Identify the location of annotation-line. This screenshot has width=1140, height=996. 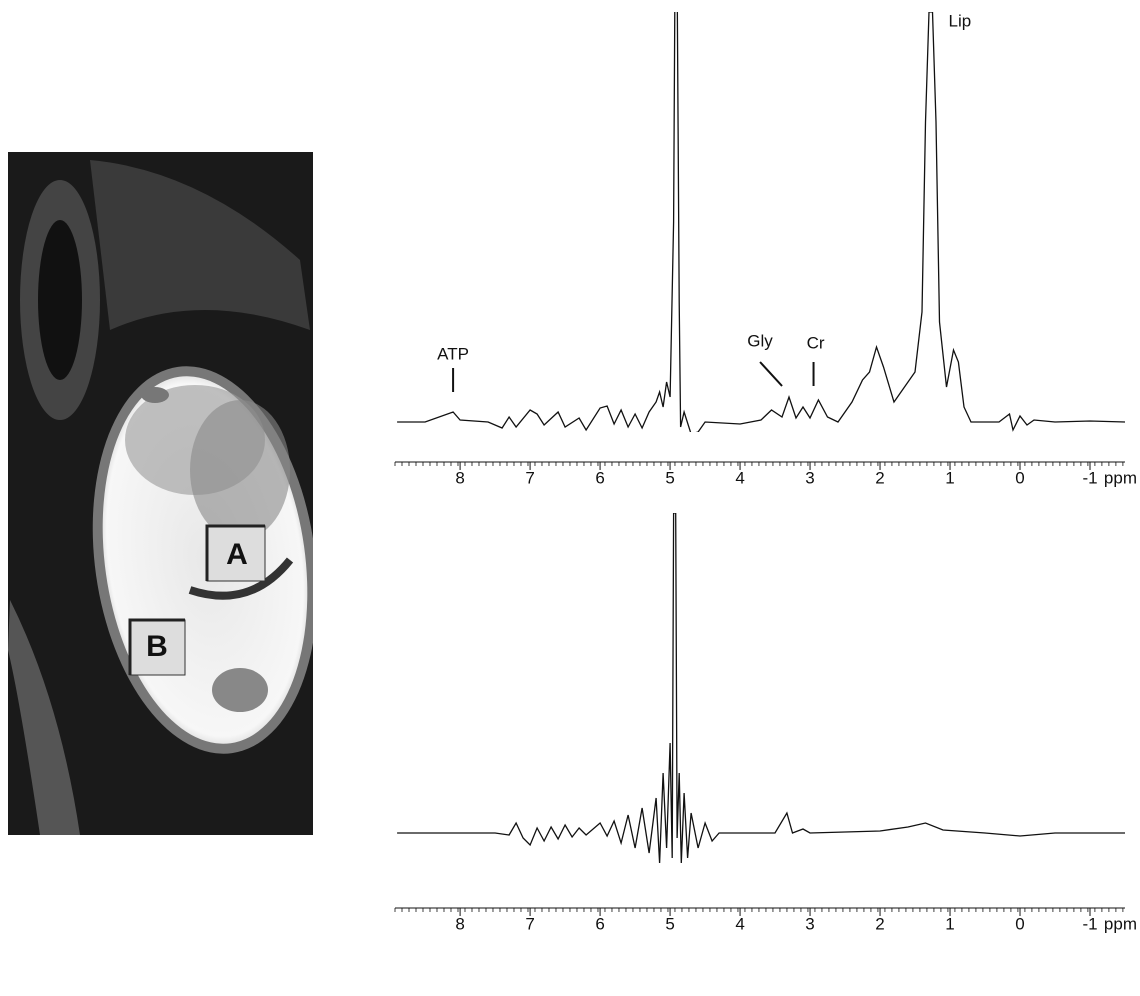
(771, 374).